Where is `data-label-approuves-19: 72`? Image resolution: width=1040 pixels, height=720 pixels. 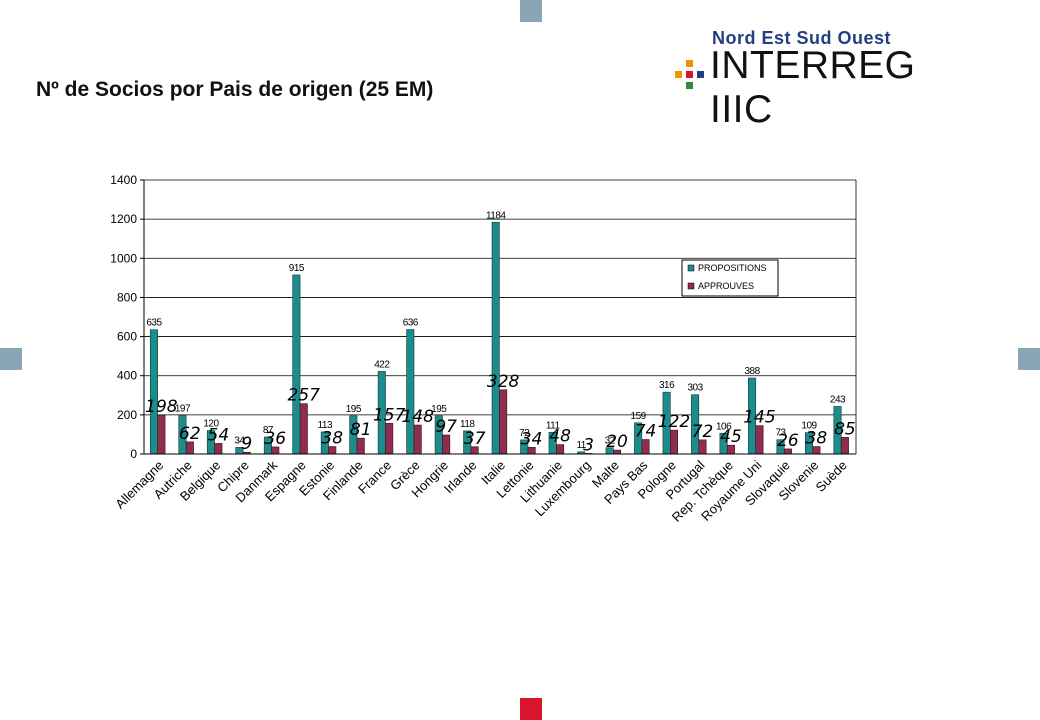
data-label-approuves-19: 72 is located at coordinates (703, 432).